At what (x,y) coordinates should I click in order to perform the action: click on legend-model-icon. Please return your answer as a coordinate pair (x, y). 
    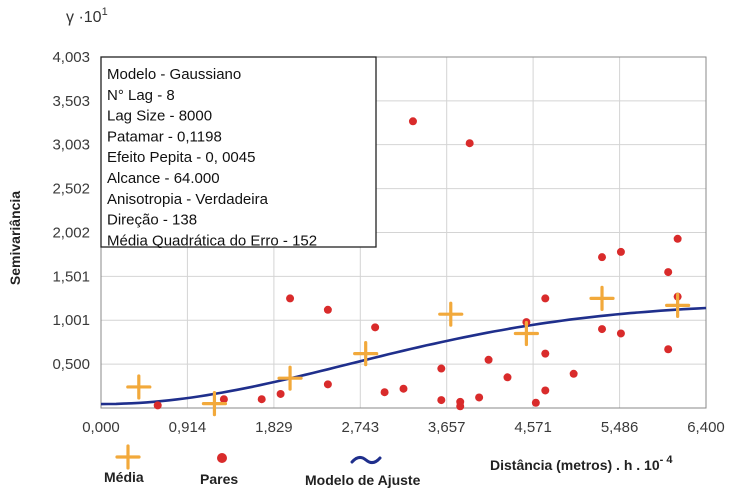
    Looking at the image, I should click on (366, 460).